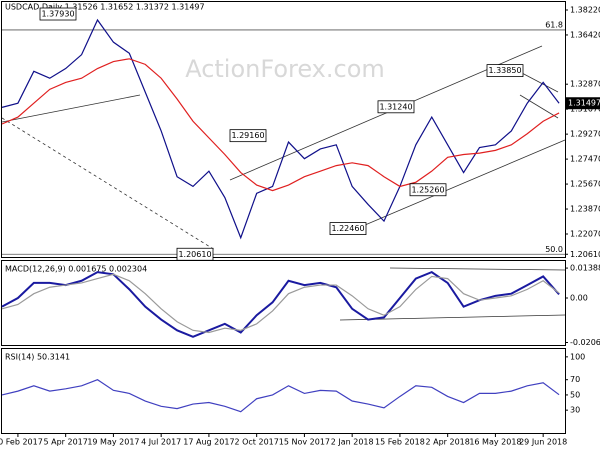  Describe the element at coordinates (585, 342) in the screenshot. I see `y-tick-label: -0.020646` at that location.